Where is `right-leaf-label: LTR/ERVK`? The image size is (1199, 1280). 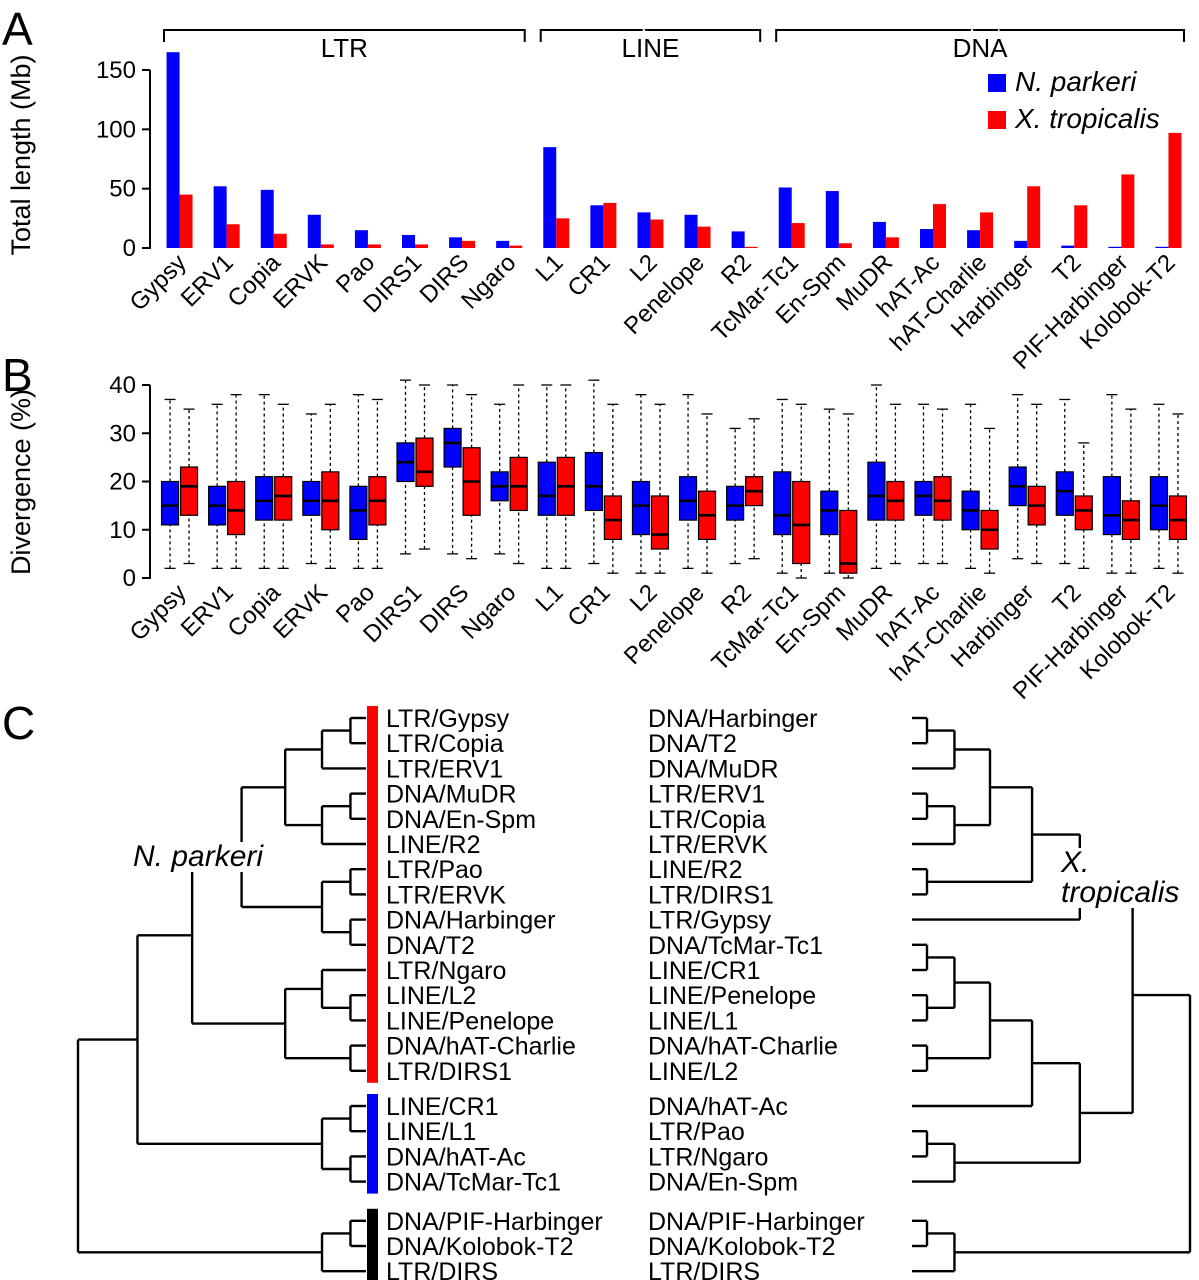
right-leaf-label: LTR/ERVK is located at coordinates (708, 845).